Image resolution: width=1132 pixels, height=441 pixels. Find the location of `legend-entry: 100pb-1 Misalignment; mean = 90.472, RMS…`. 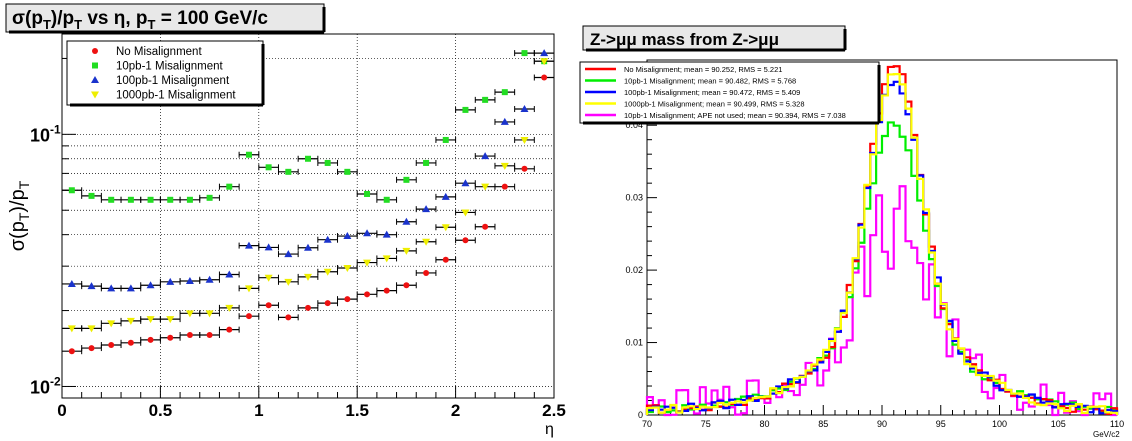

legend-entry: 100pb-1 Misalignment; mean = 90.472, RMS… is located at coordinates (712, 92).